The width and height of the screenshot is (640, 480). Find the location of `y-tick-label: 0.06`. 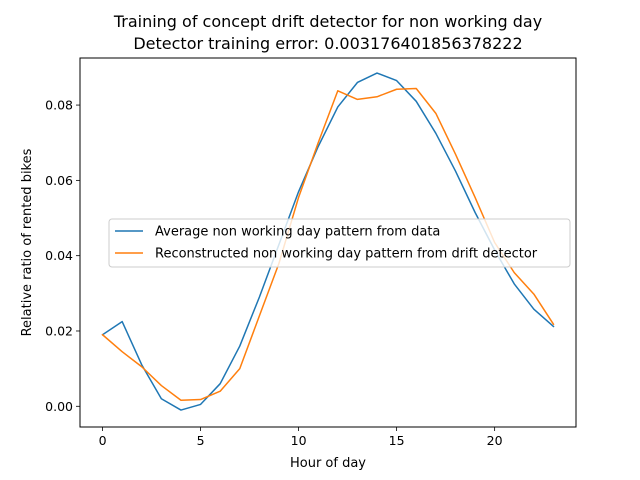

y-tick-label: 0.06 is located at coordinates (59, 180).